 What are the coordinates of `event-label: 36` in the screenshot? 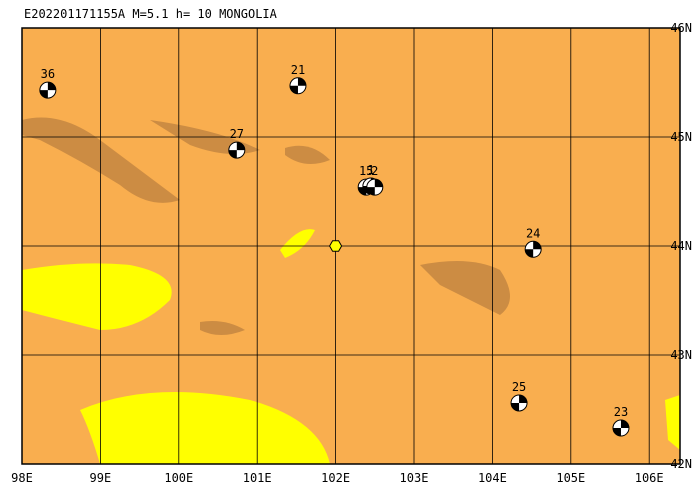 It's located at (48, 74).